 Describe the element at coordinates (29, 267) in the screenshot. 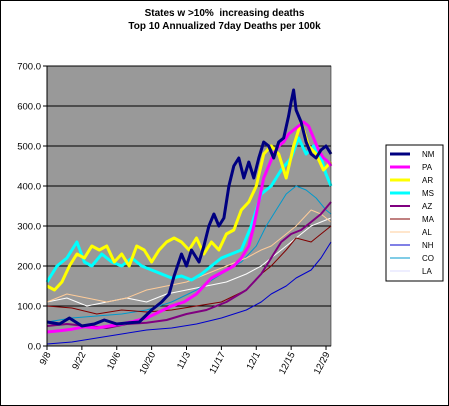

I see `y-tick-label: 200.0` at that location.